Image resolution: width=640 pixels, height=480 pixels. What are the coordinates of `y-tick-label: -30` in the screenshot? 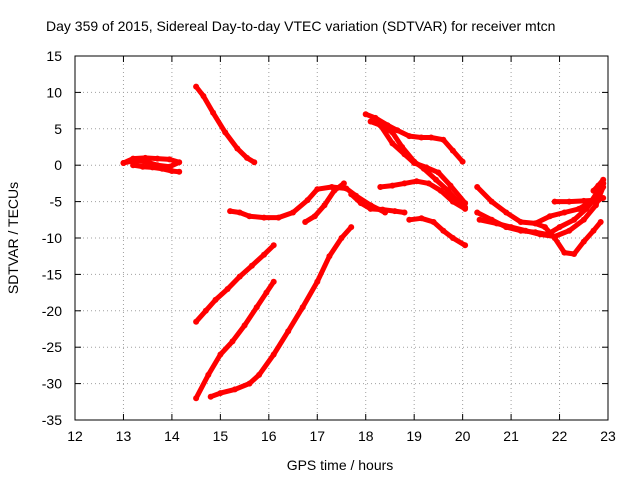 It's located at (52, 384).